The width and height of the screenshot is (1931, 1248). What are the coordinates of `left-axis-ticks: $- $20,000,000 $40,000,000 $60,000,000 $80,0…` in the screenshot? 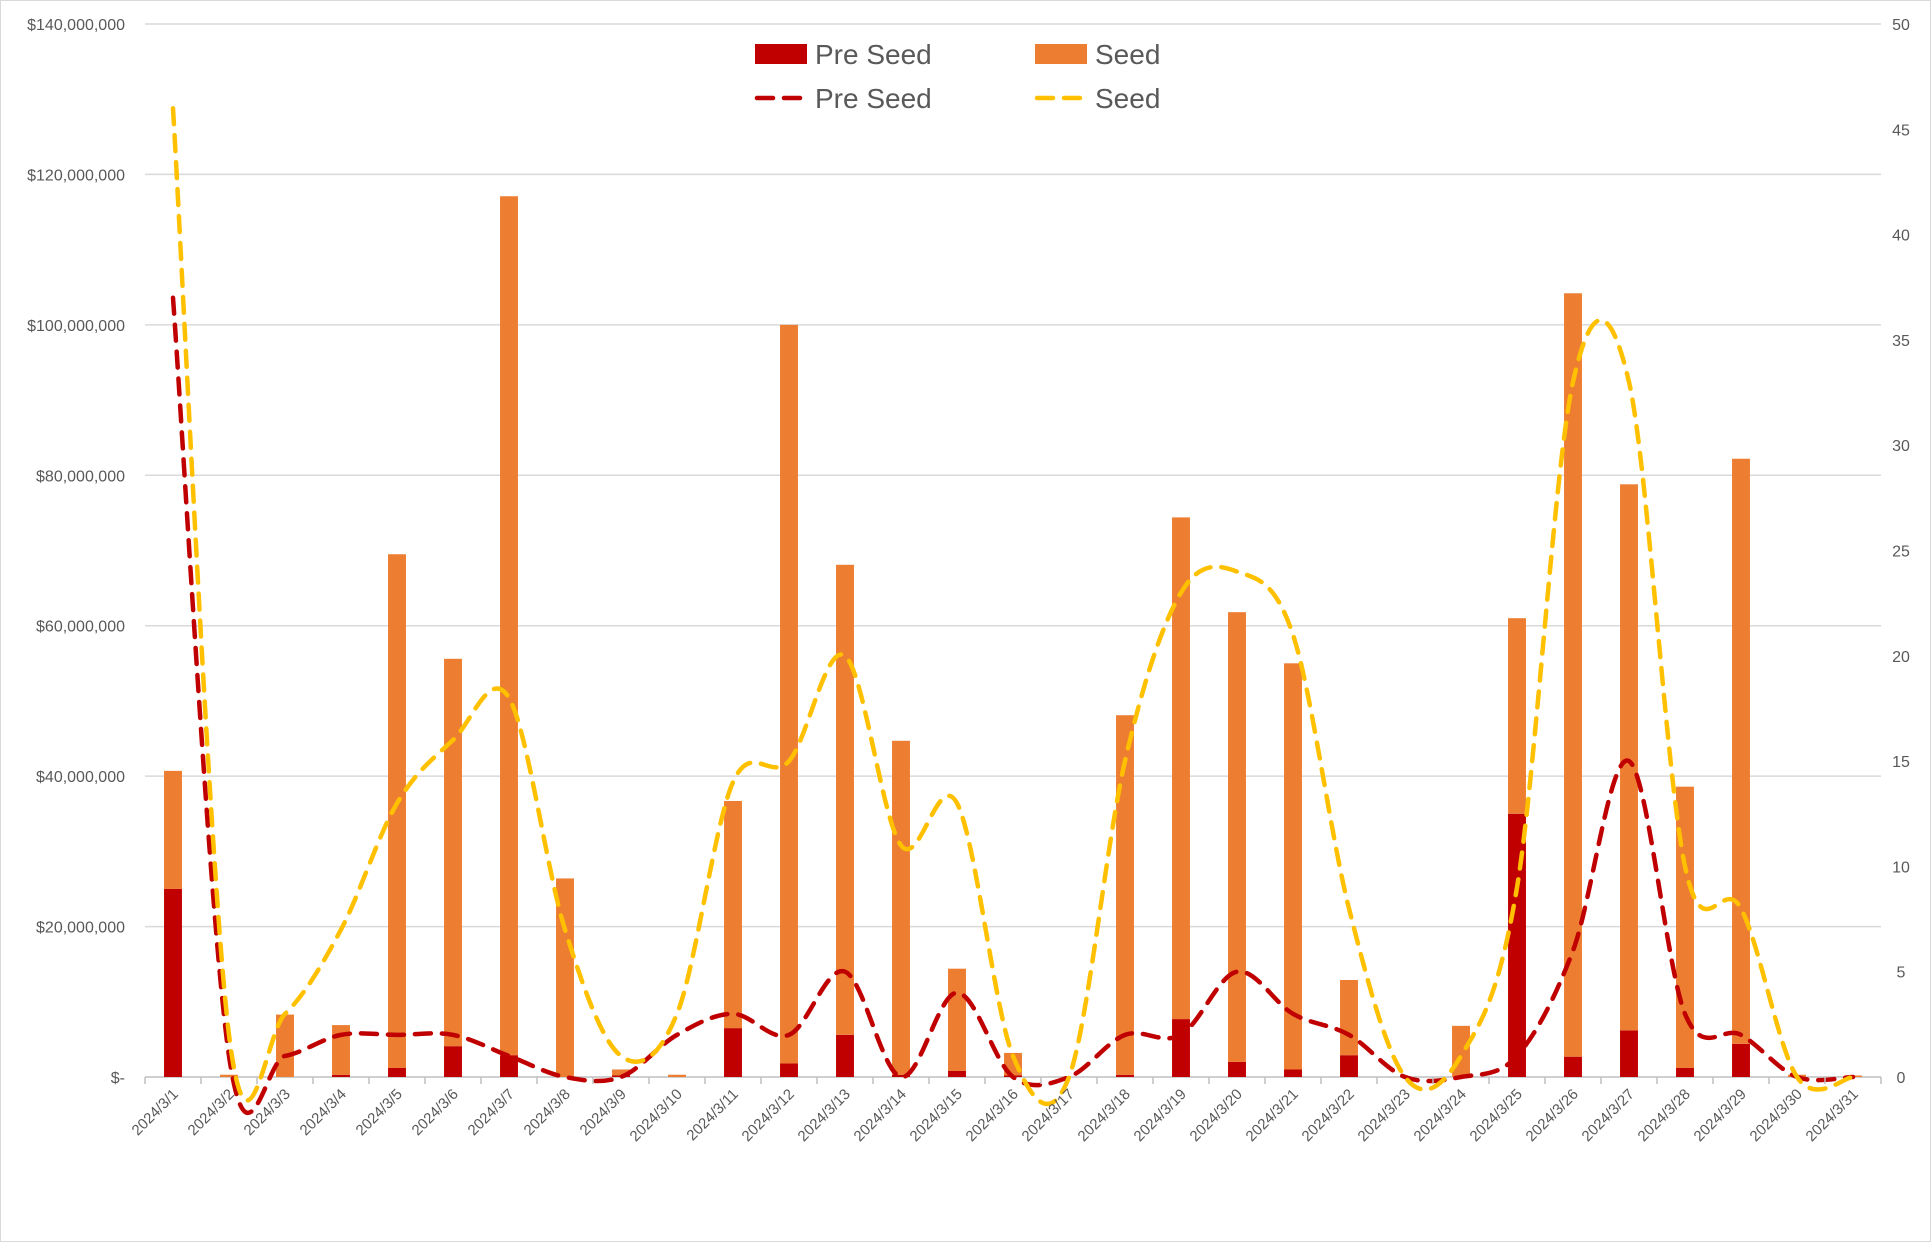 It's located at (76, 552).